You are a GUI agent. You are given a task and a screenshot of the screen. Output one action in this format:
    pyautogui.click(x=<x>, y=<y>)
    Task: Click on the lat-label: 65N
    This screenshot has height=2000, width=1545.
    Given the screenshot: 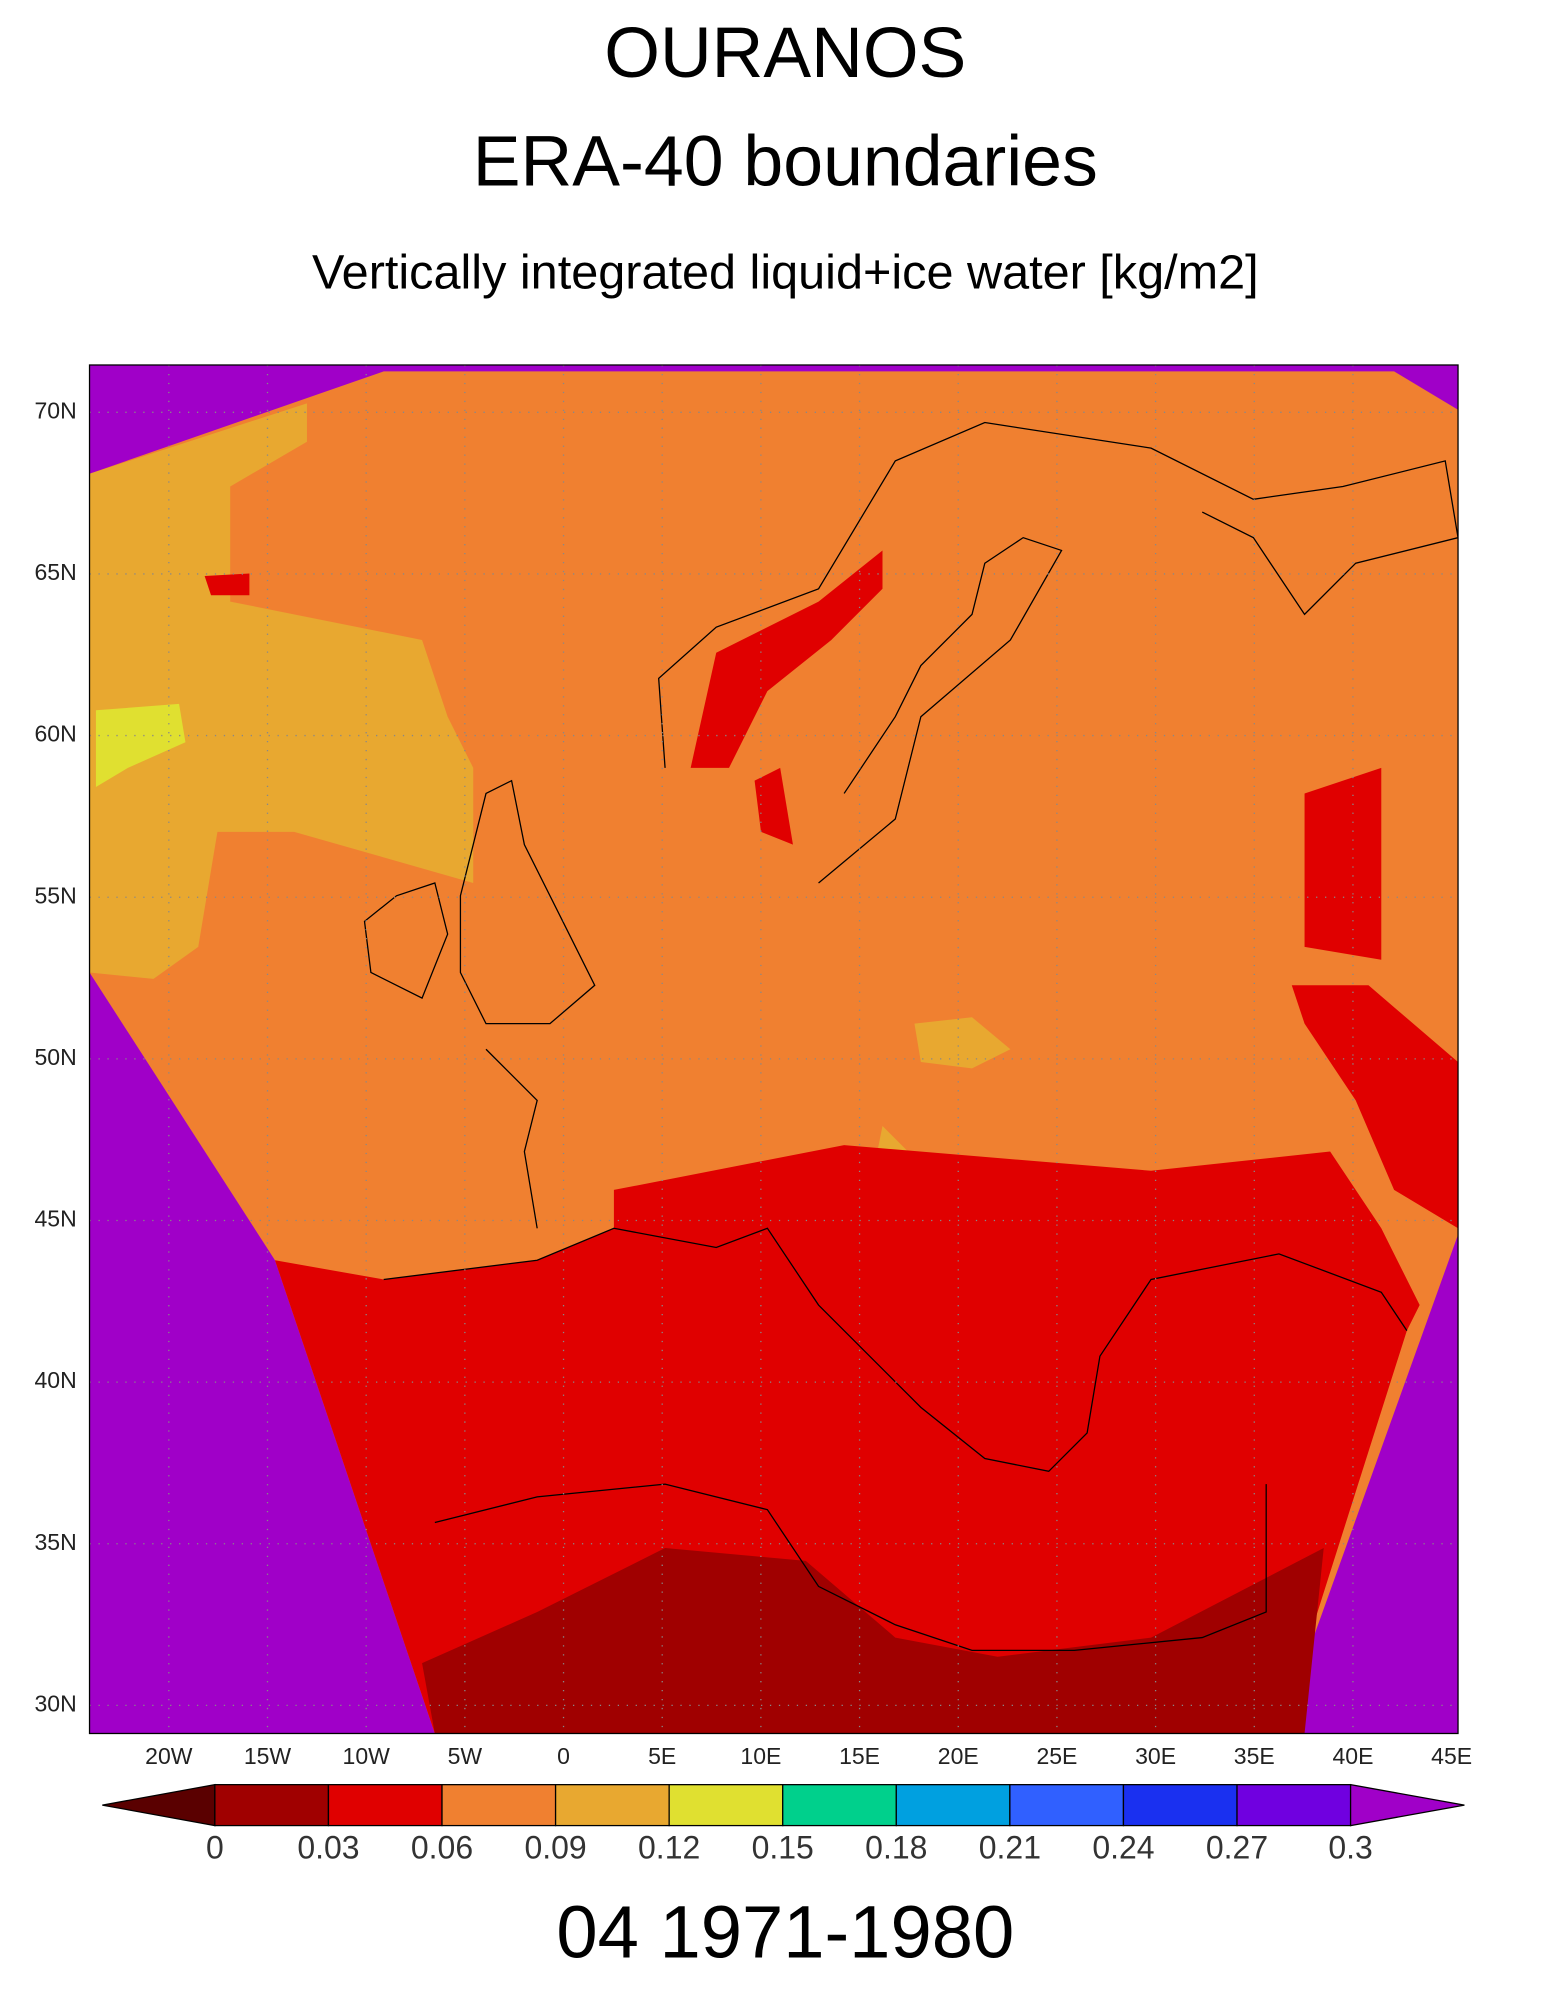 What is the action you would take?
    pyautogui.click(x=56, y=572)
    